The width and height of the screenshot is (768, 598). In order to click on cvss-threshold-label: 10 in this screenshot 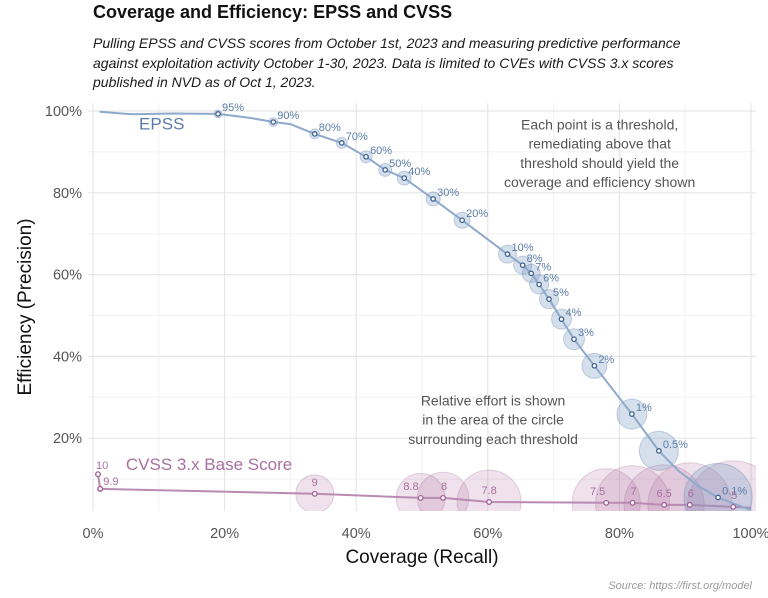, I will do `click(102, 466)`.